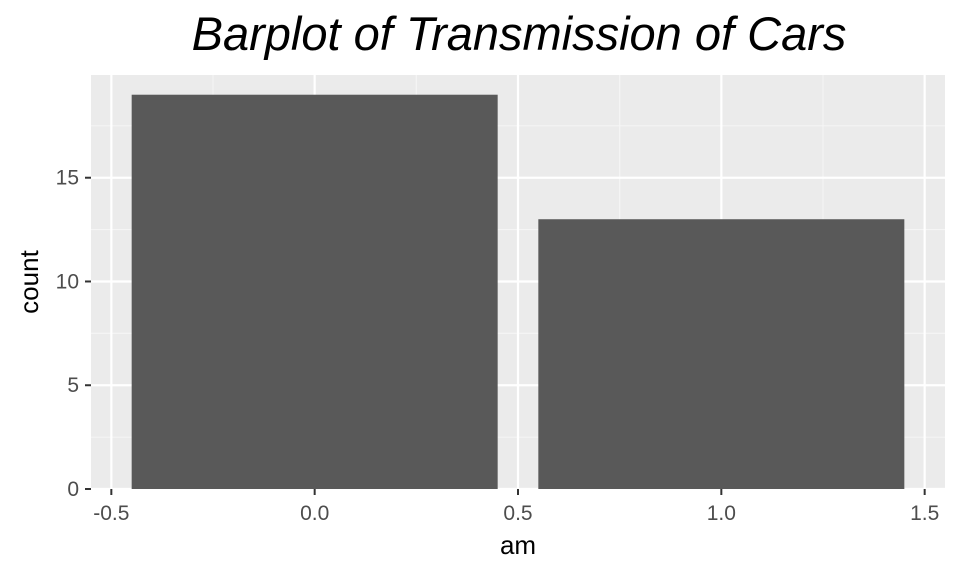  Describe the element at coordinates (73, 489) in the screenshot. I see `y-tick-label: 0` at that location.